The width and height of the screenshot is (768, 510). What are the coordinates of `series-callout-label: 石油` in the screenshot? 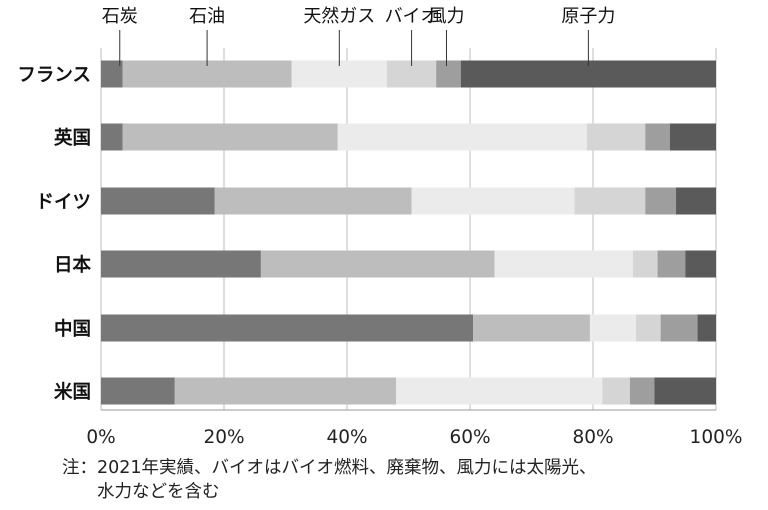 It's located at (207, 16).